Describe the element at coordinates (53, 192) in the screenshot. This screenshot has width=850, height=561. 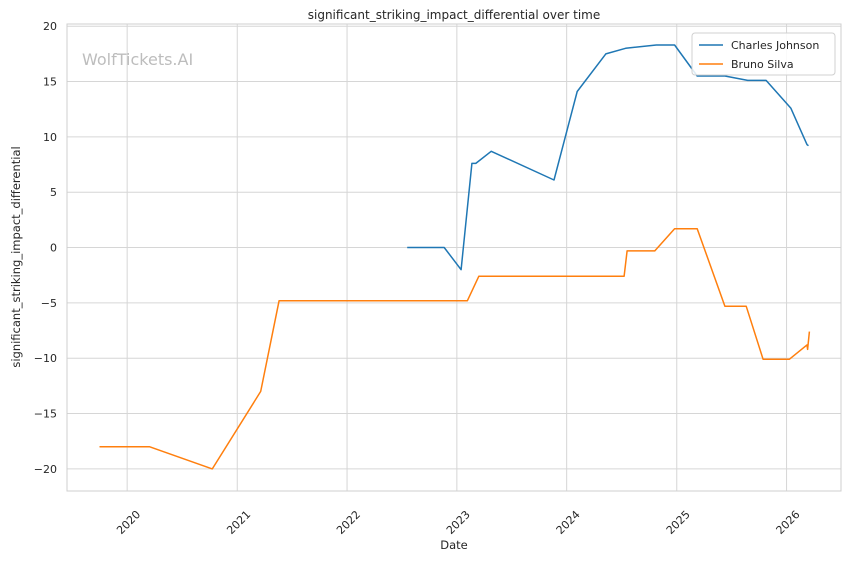
I see `y-tick-label: 5` at that location.